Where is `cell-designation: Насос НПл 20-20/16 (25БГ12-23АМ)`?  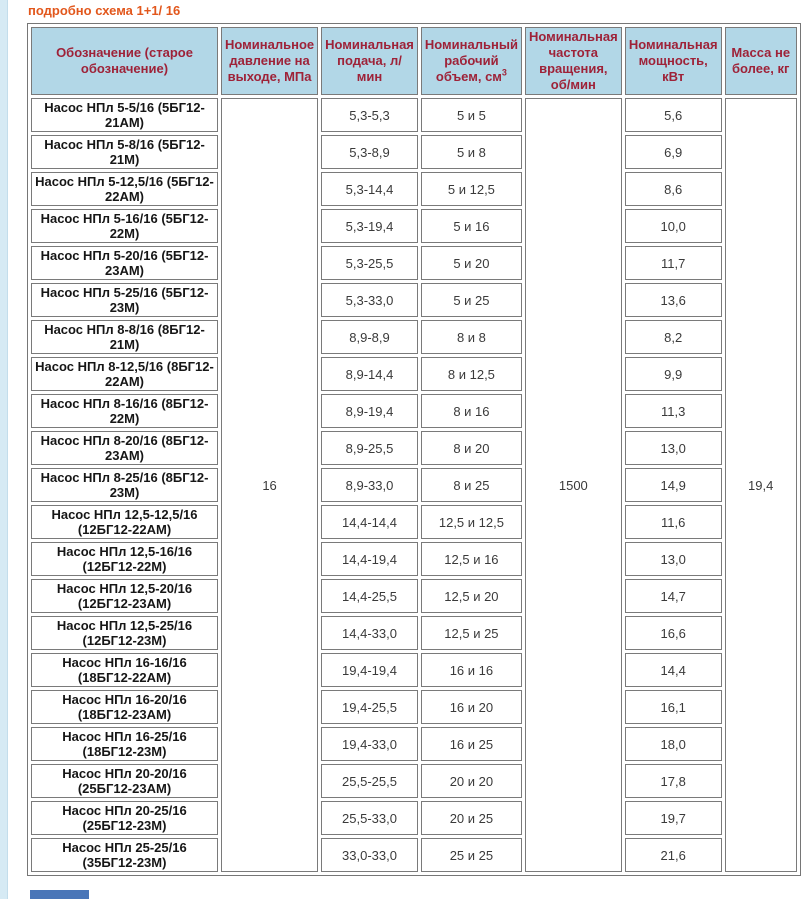 cell-designation: Насос НПл 20-20/16 (25БГ12-23АМ) is located at coordinates (124, 781).